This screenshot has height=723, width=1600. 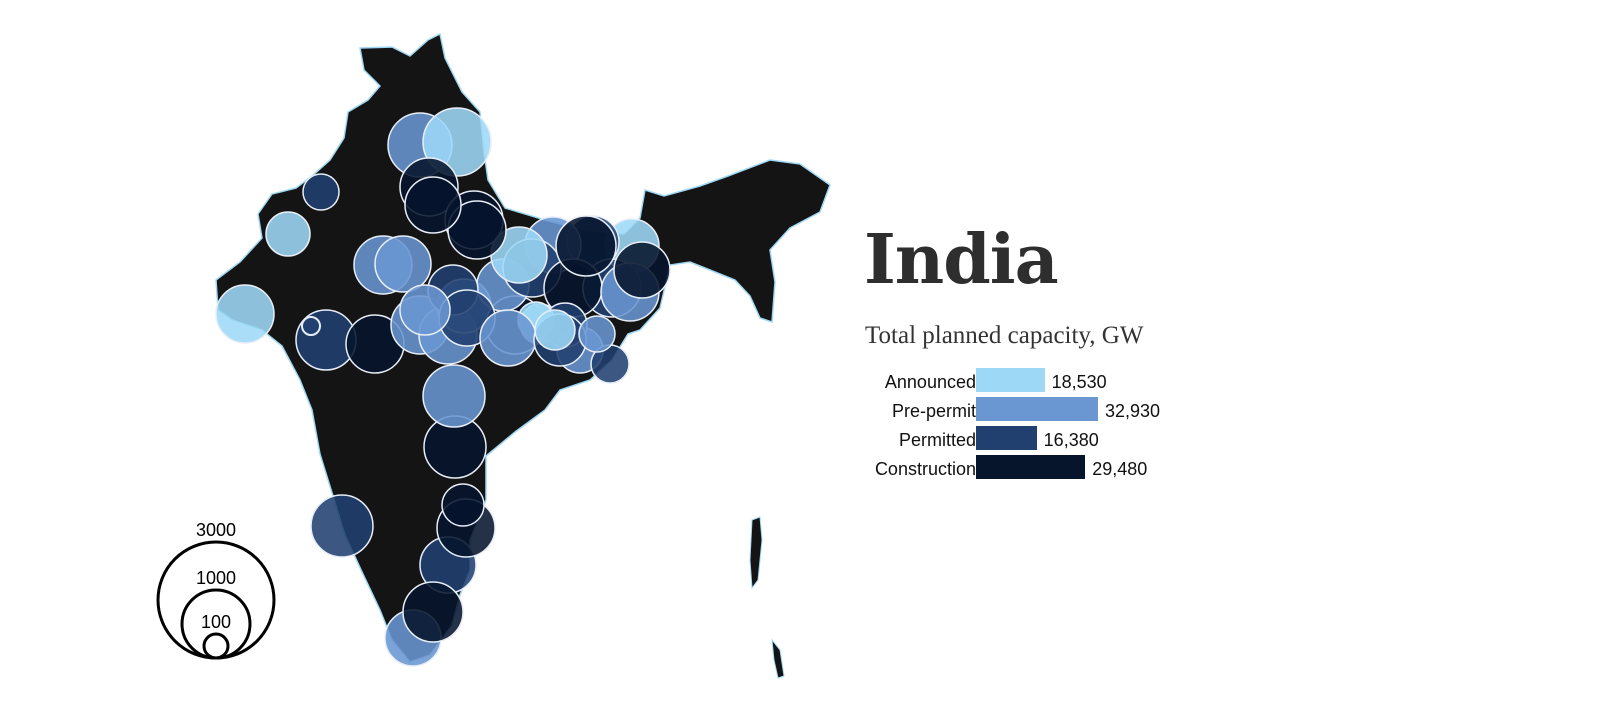 What do you see at coordinates (937, 440) in the screenshot?
I see `bar-label-permitted: Permitted` at bounding box center [937, 440].